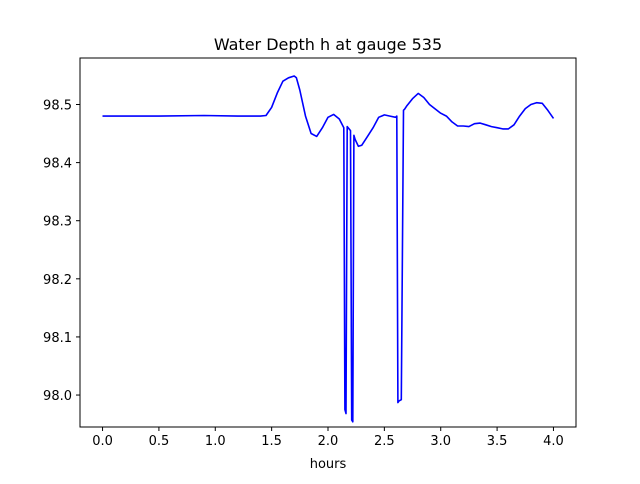  Describe the element at coordinates (497, 441) in the screenshot. I see `x-tick-label: 3.5` at that location.